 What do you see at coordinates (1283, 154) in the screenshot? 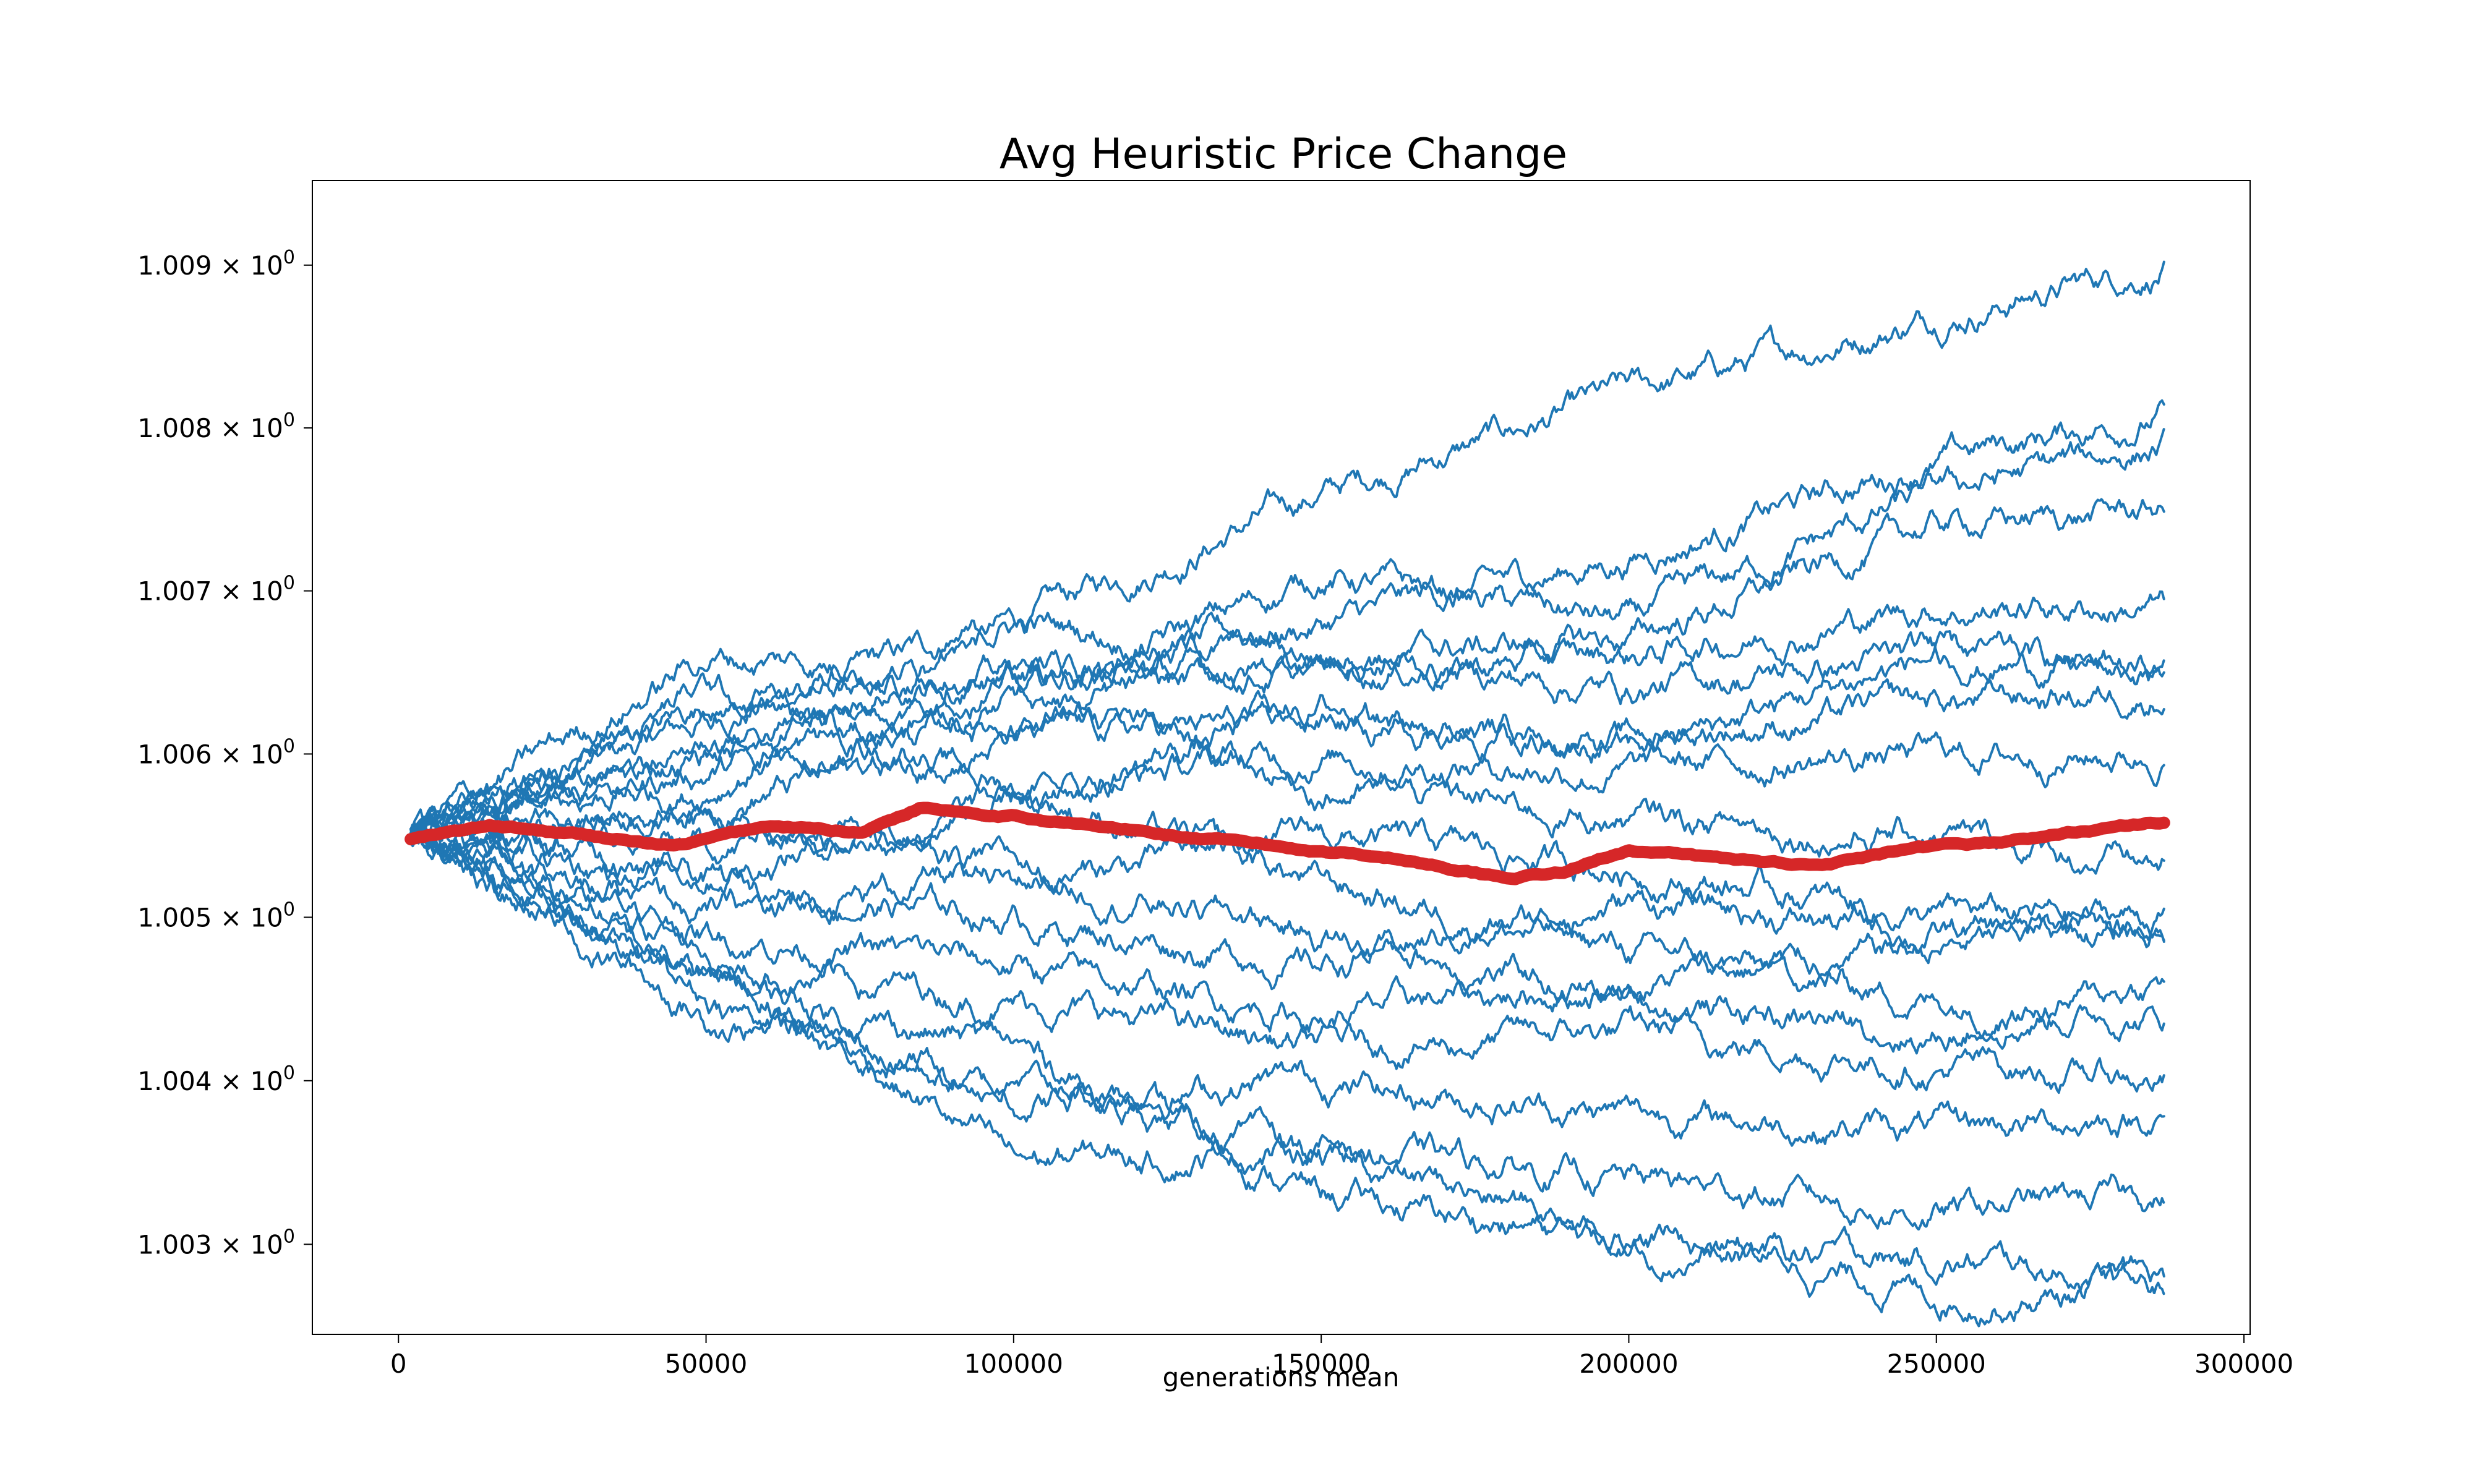
I see `chart-title: Avg Heuristic Price Change` at bounding box center [1283, 154].